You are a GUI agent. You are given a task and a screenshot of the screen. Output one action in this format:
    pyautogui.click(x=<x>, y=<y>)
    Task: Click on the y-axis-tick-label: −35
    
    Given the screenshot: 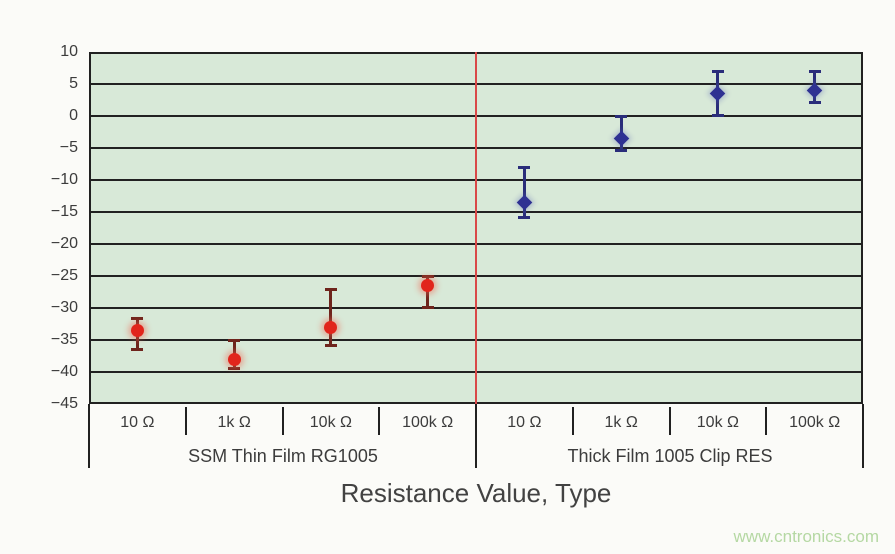 What is the action you would take?
    pyautogui.click(x=64, y=339)
    